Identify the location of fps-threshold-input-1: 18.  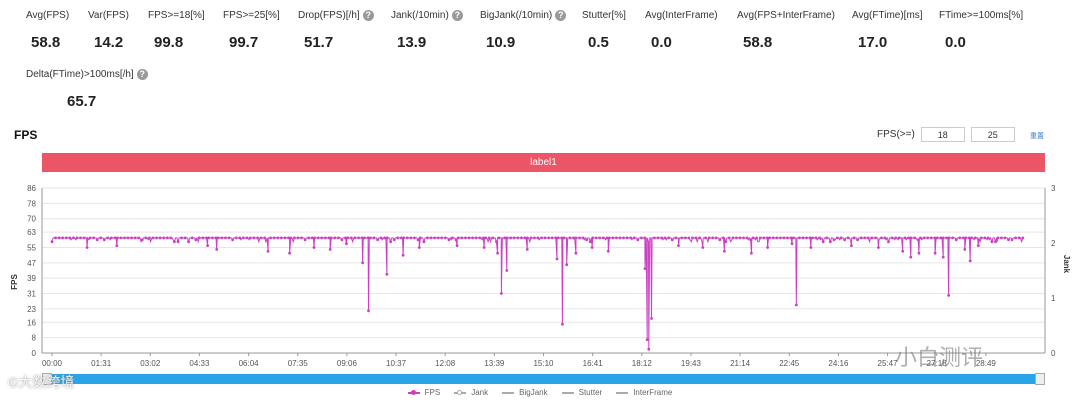
(942, 134).